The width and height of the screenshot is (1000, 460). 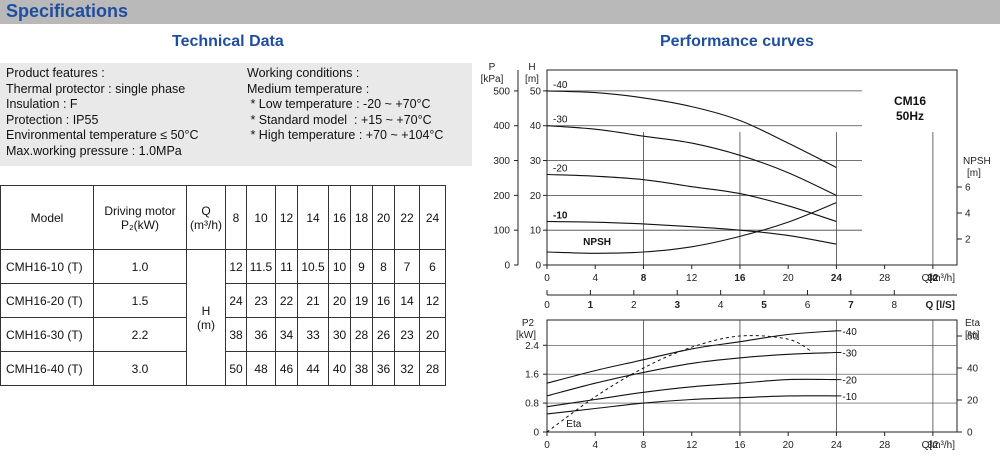 What do you see at coordinates (286, 266) in the screenshot?
I see `head-cell: 11` at bounding box center [286, 266].